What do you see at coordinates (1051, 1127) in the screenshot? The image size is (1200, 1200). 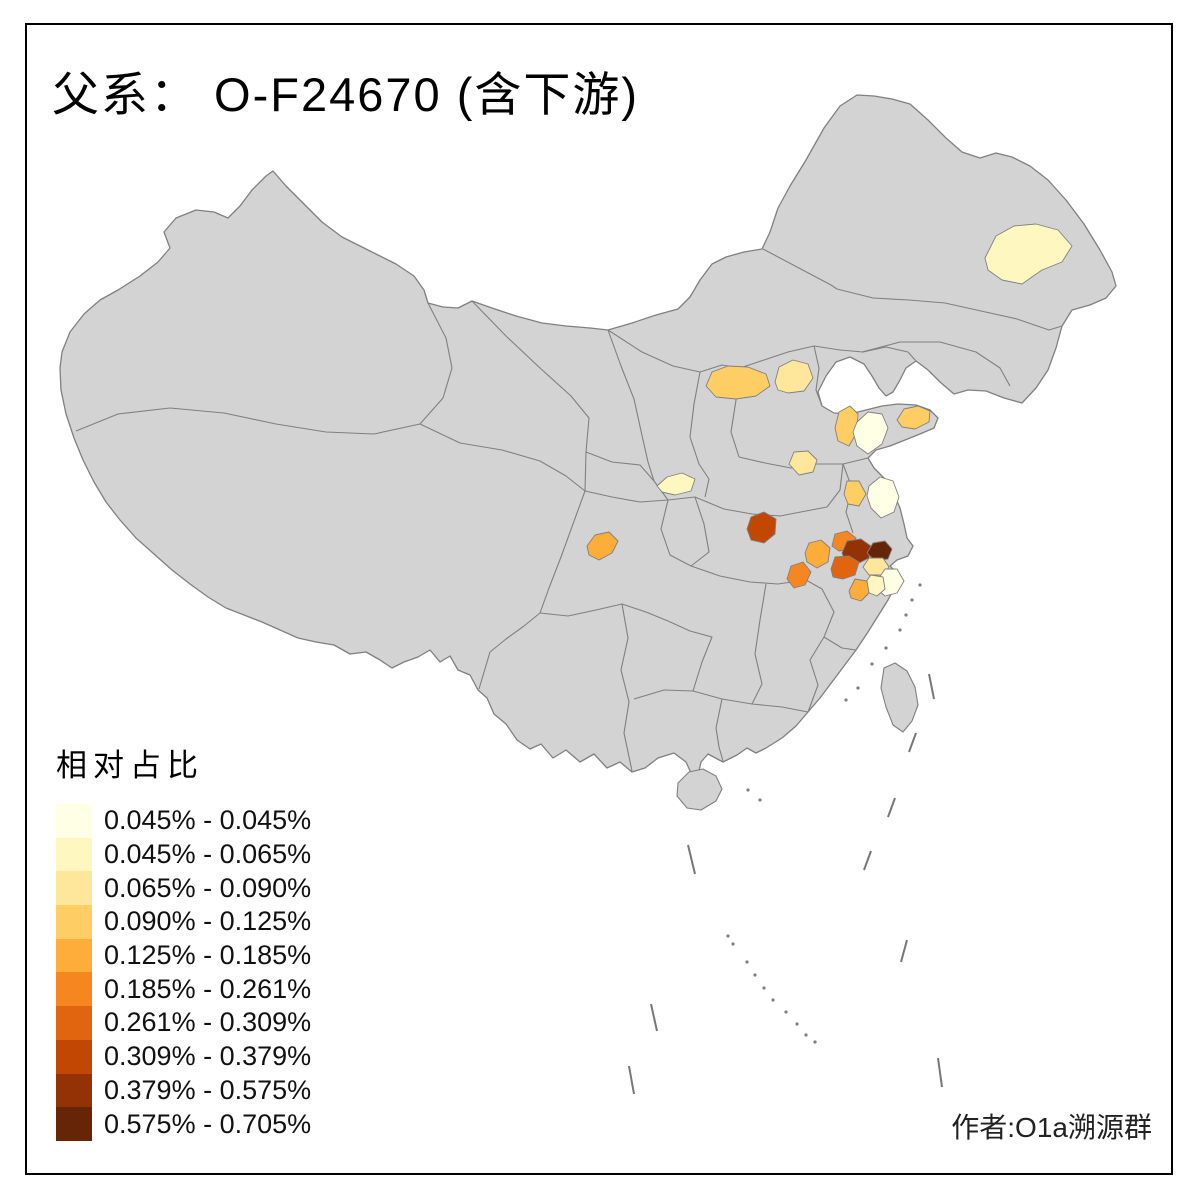 I see `attribution-text: 作者:O1a溯源群` at bounding box center [1051, 1127].